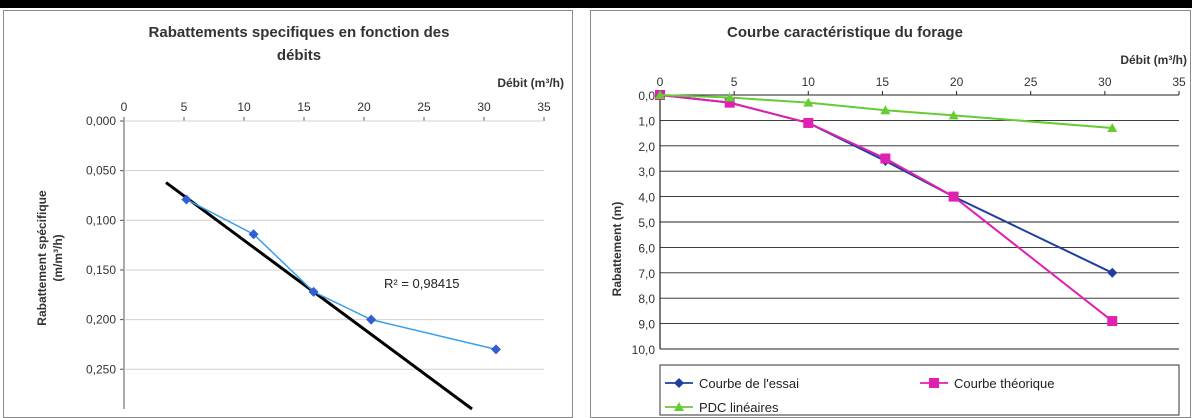  Describe the element at coordinates (646, 223) in the screenshot. I see `y-tick-label: 5,0` at that location.